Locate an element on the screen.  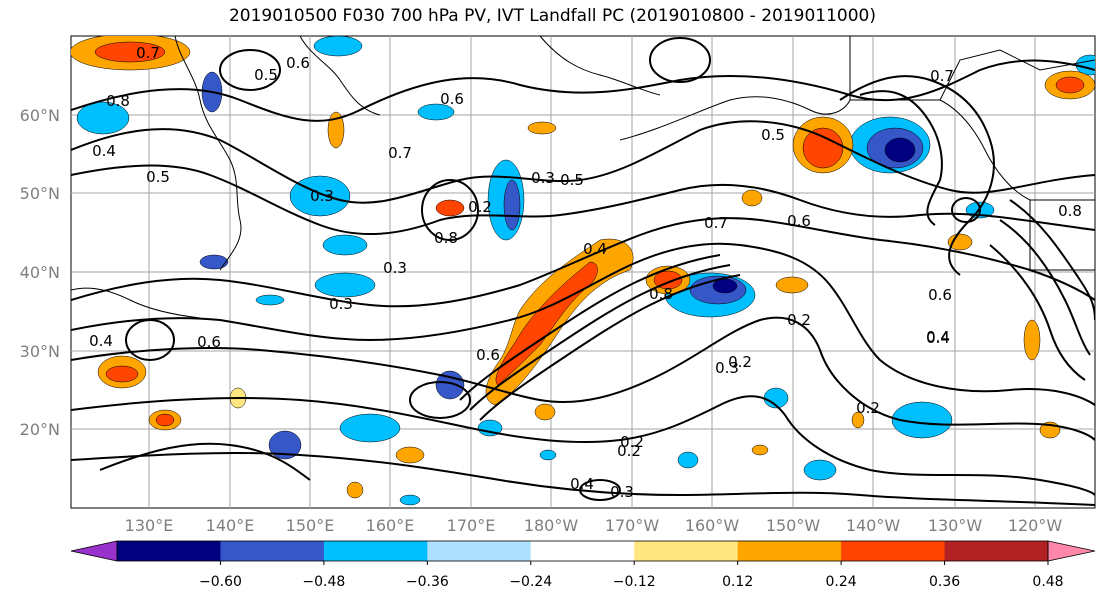
lon-label-140w: 140°W is located at coordinates (873, 525).